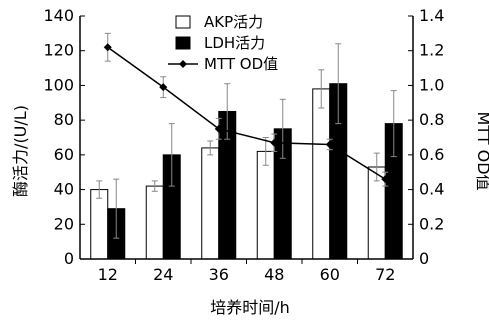  What do you see at coordinates (233, 22) in the screenshot?
I see `legend-label-0: AKP活力` at bounding box center [233, 22].